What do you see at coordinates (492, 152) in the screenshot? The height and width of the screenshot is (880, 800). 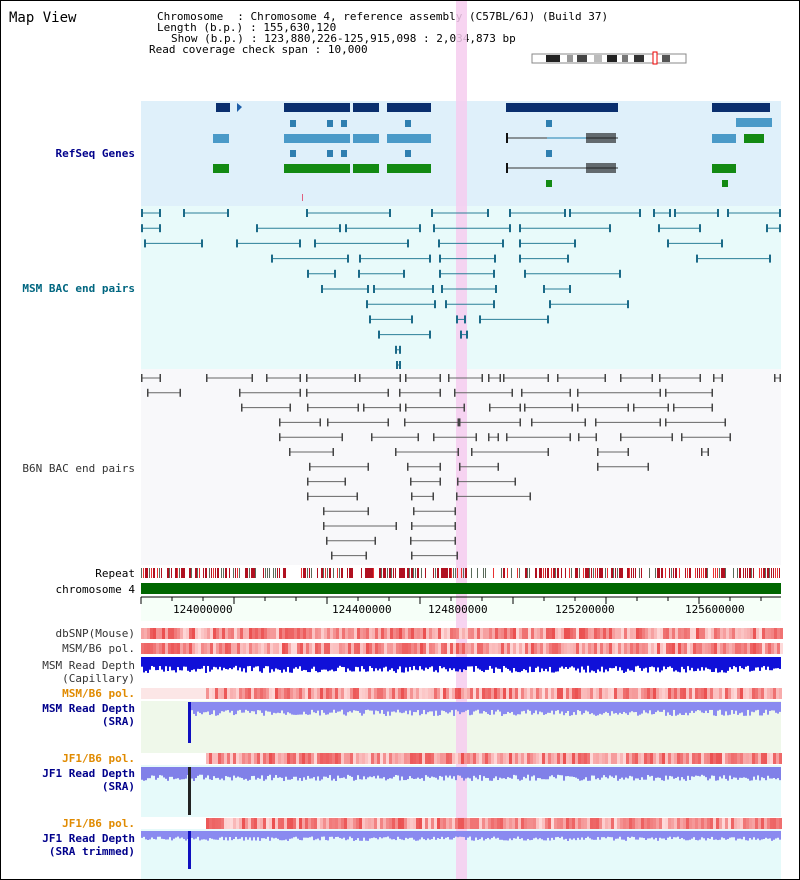 I see `refseq-genes` at bounding box center [492, 152].